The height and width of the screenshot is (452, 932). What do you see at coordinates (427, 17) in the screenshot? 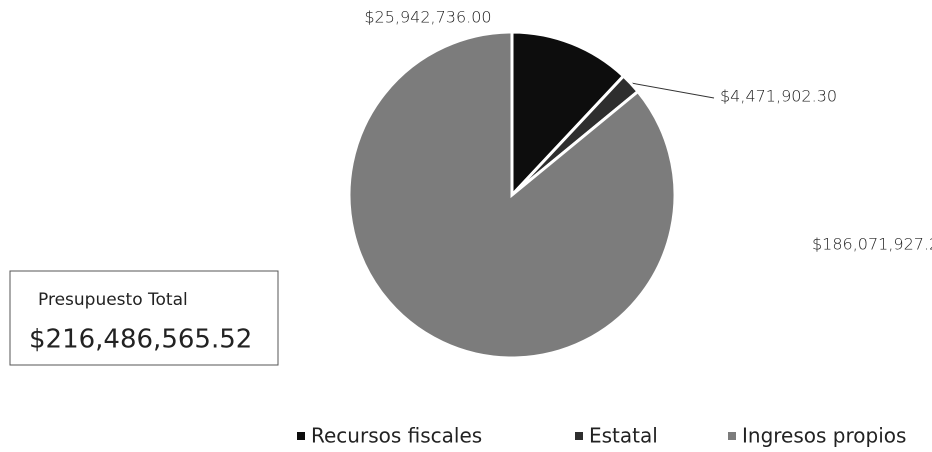
I see `data-label: $25,942,736.00` at bounding box center [427, 17].